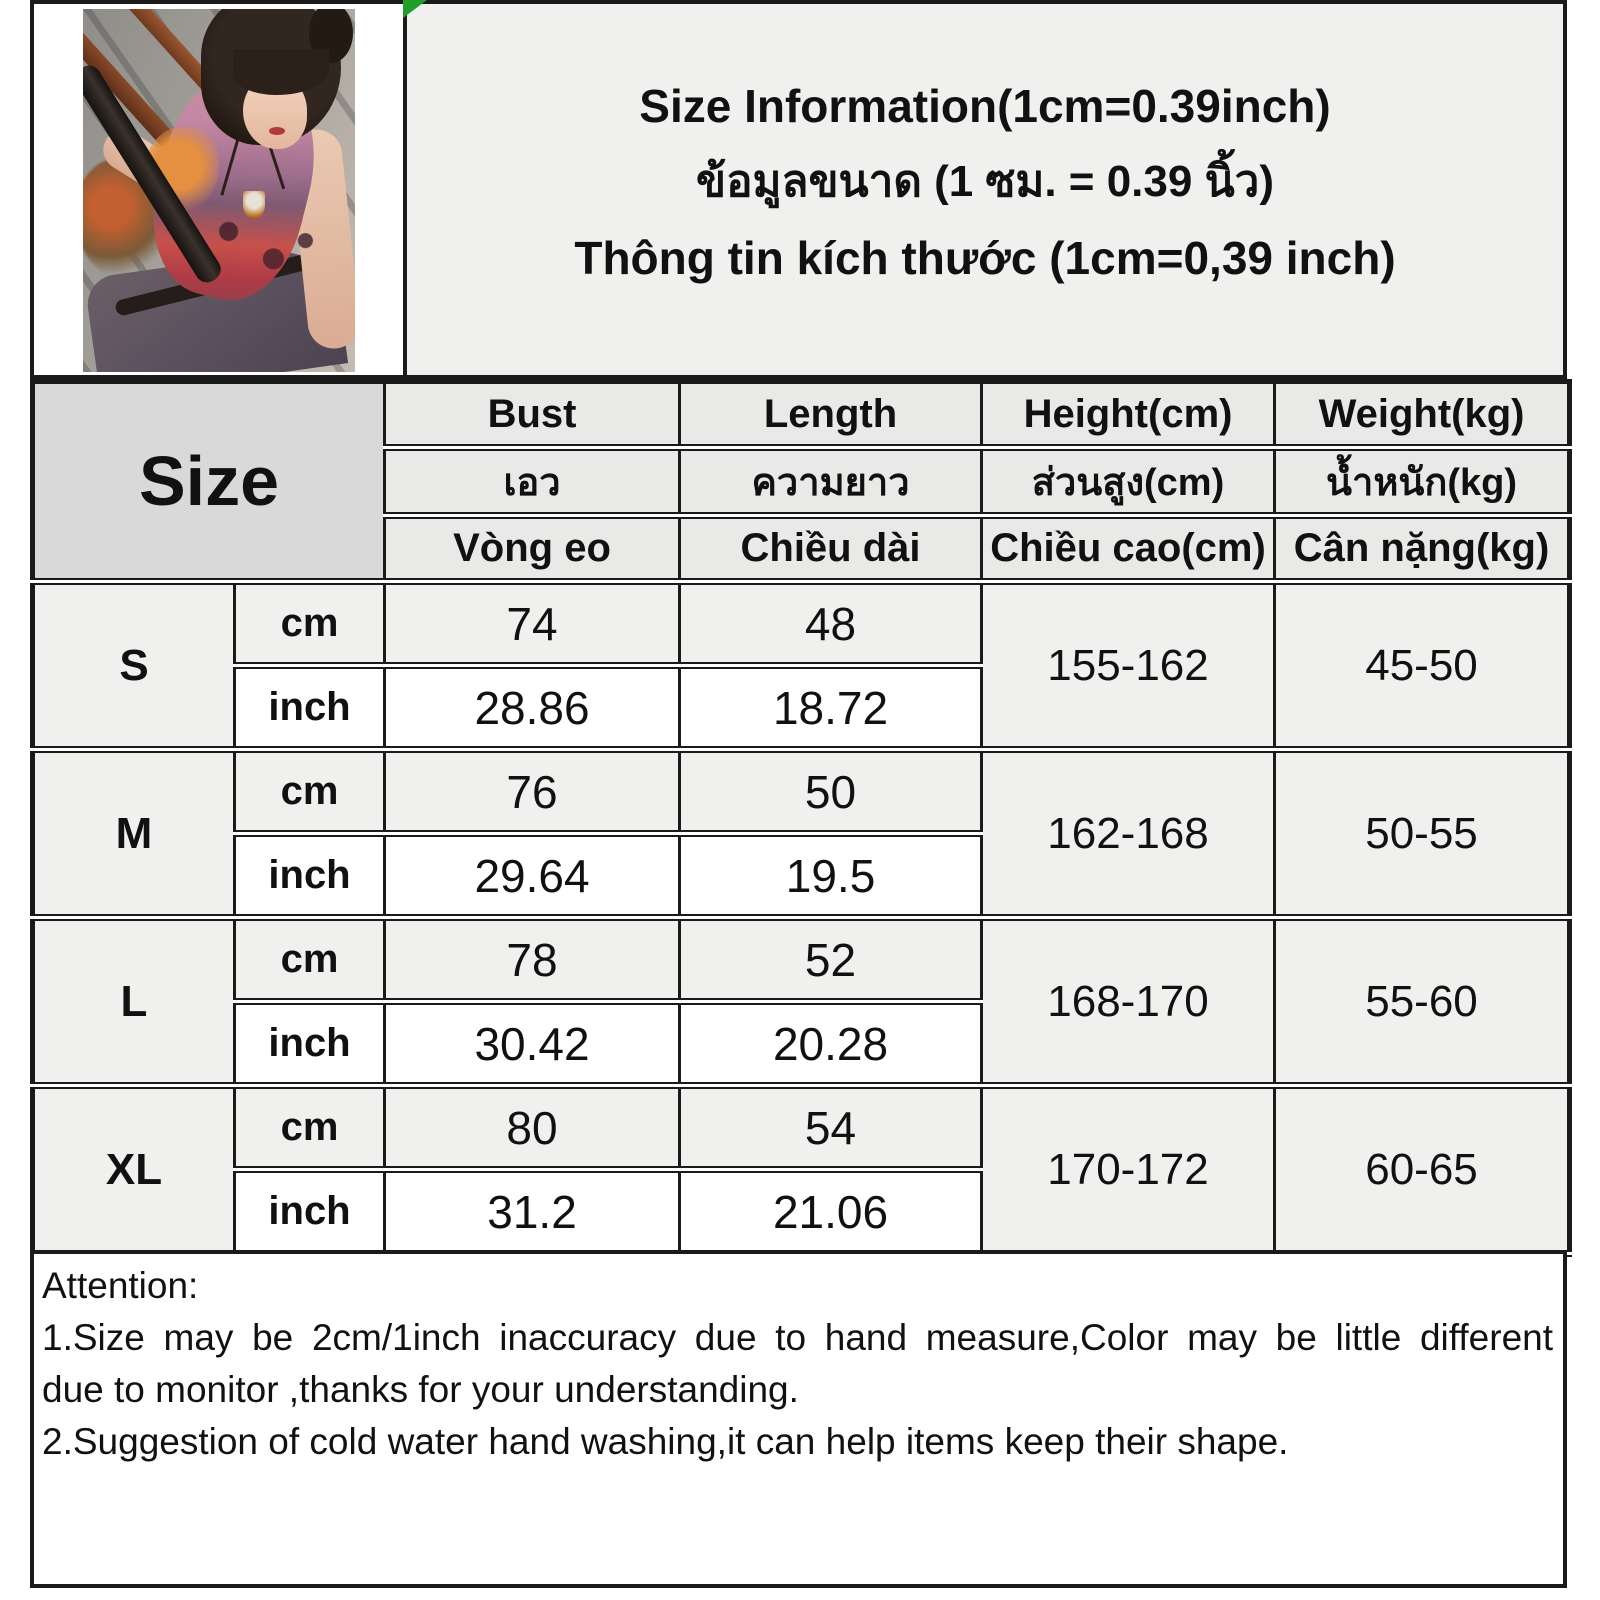 The image size is (1600, 1600). I want to click on bust-cm-l: 78, so click(532, 960).